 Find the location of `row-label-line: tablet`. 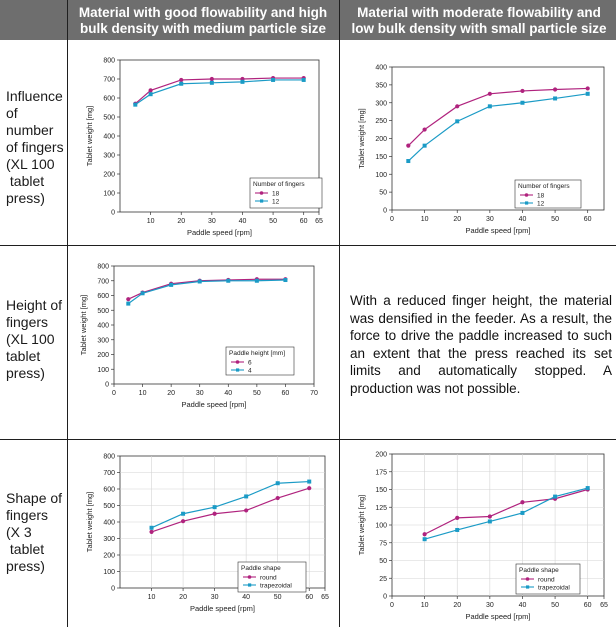

row-label-line: tablet is located at coordinates (25, 181).